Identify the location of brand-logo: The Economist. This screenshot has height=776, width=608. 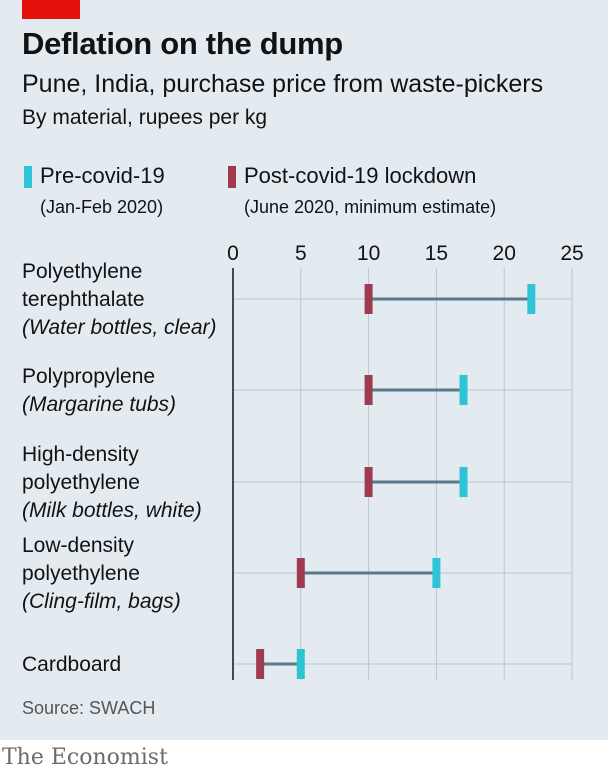
(85, 757).